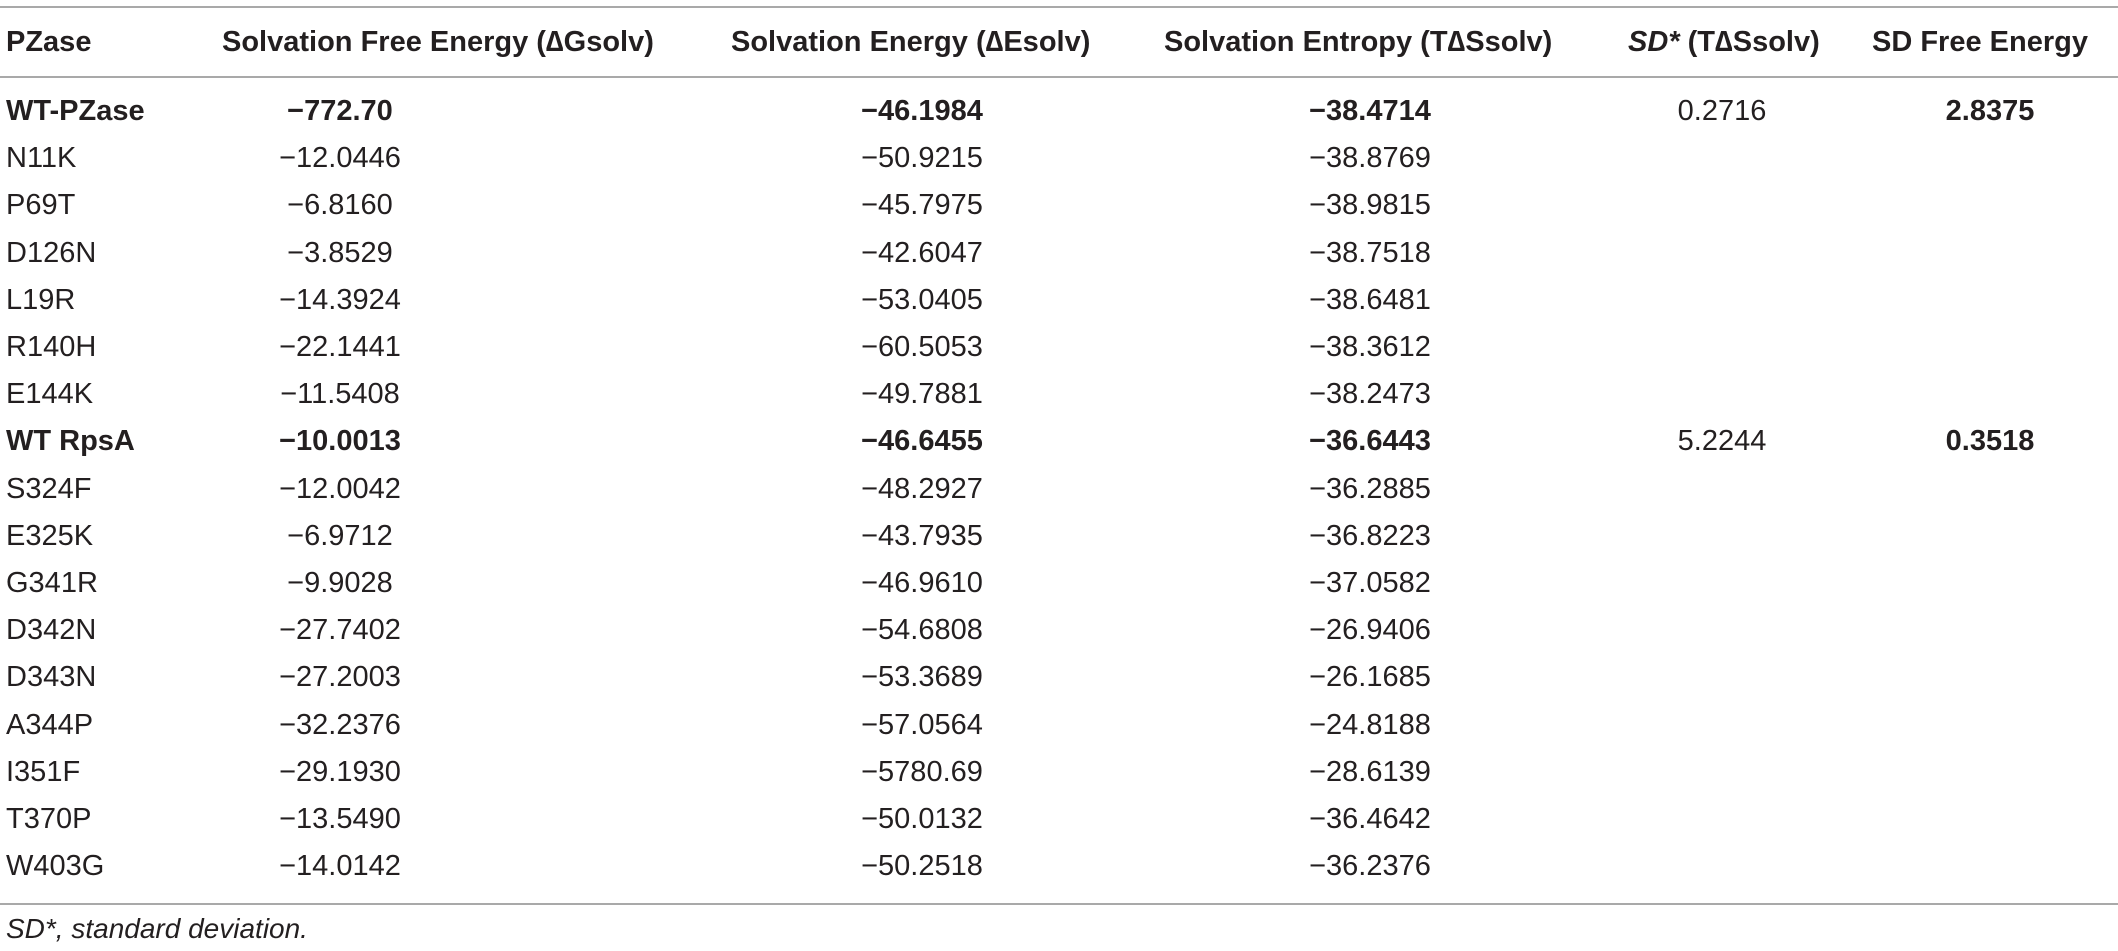 The height and width of the screenshot is (951, 2118). I want to click on cell-variant-name: WT RpsA, so click(70, 441).